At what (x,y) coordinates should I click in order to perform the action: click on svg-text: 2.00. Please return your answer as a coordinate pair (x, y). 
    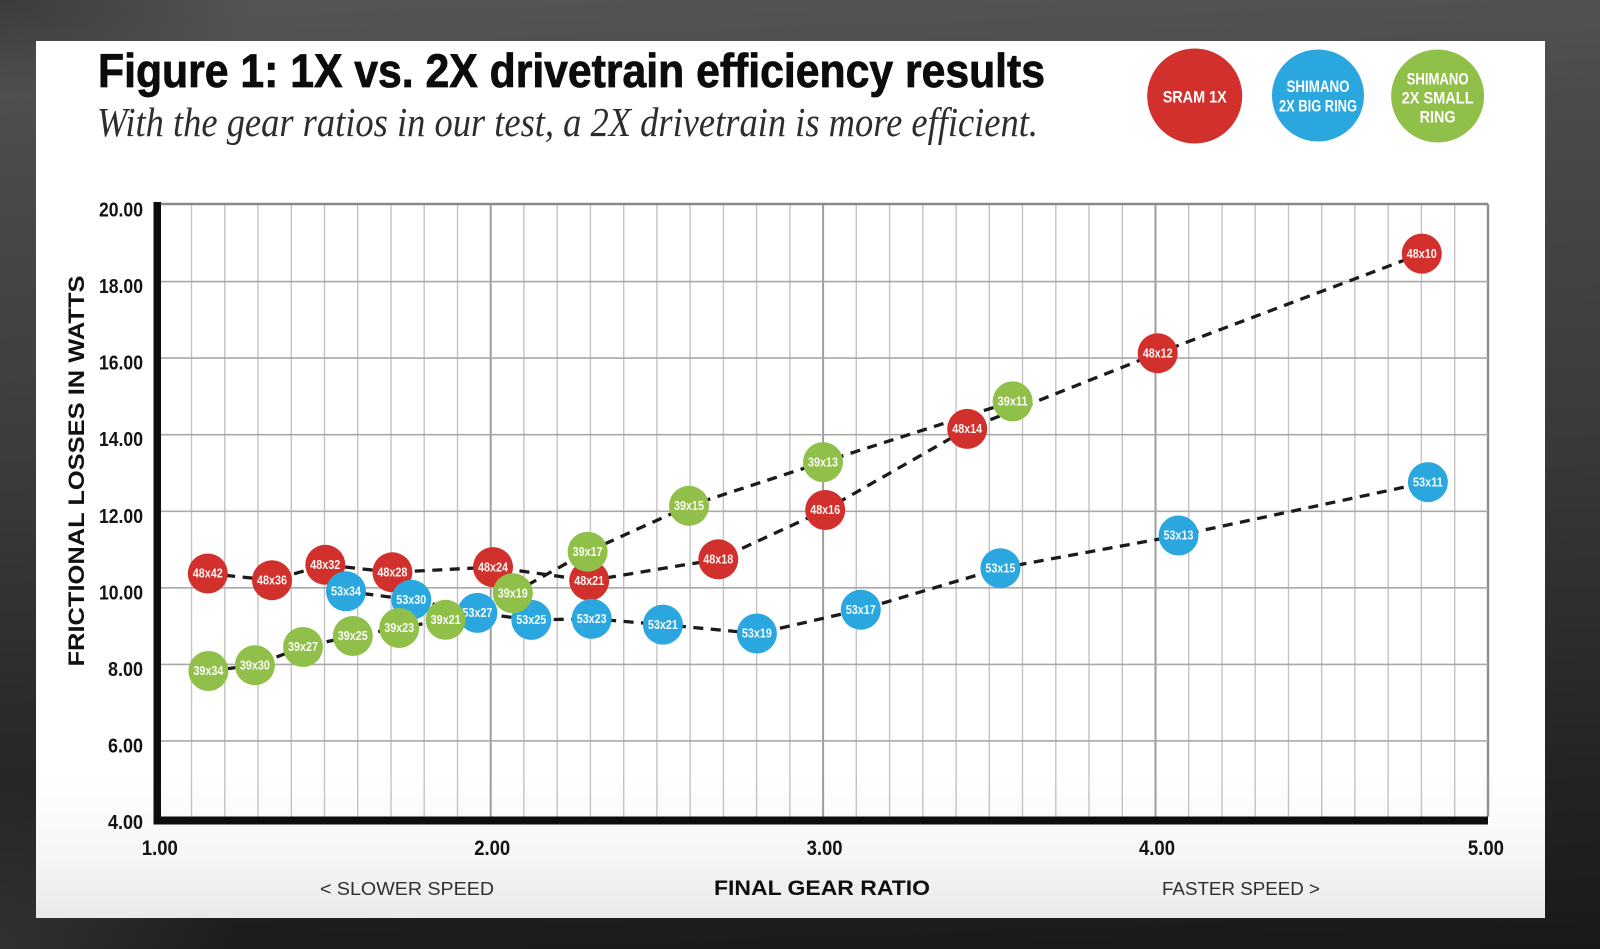
    Looking at the image, I should click on (492, 848).